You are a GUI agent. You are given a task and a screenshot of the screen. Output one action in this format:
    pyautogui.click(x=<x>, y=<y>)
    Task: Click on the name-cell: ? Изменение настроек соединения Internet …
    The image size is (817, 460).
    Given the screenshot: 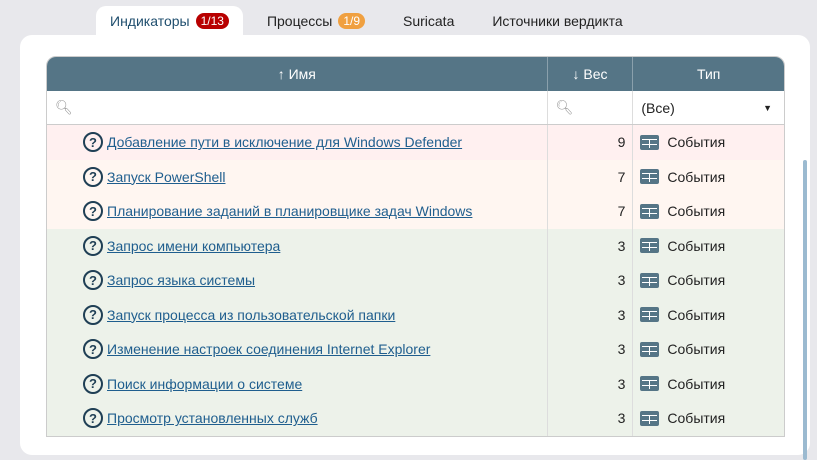 What is the action you would take?
    pyautogui.click(x=297, y=349)
    